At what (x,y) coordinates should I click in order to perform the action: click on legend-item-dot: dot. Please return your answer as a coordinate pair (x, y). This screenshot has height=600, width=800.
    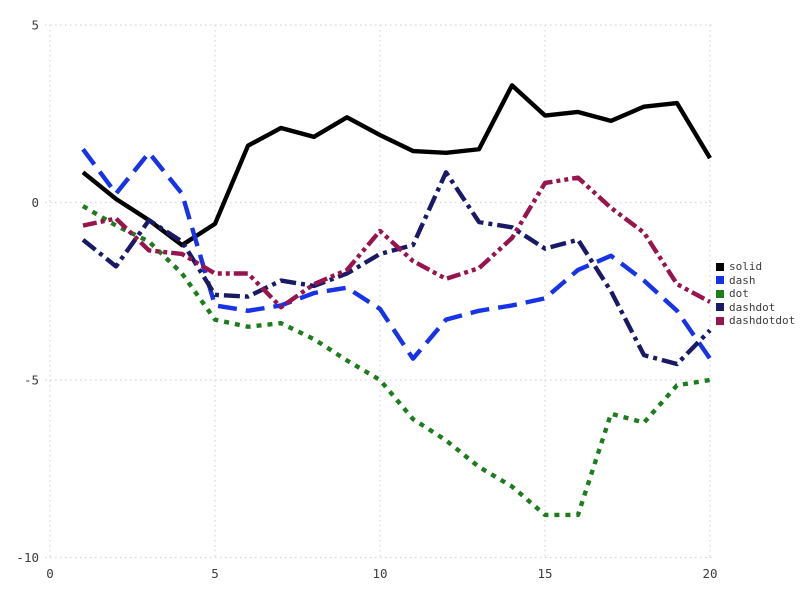
    Looking at the image, I should click on (755, 294).